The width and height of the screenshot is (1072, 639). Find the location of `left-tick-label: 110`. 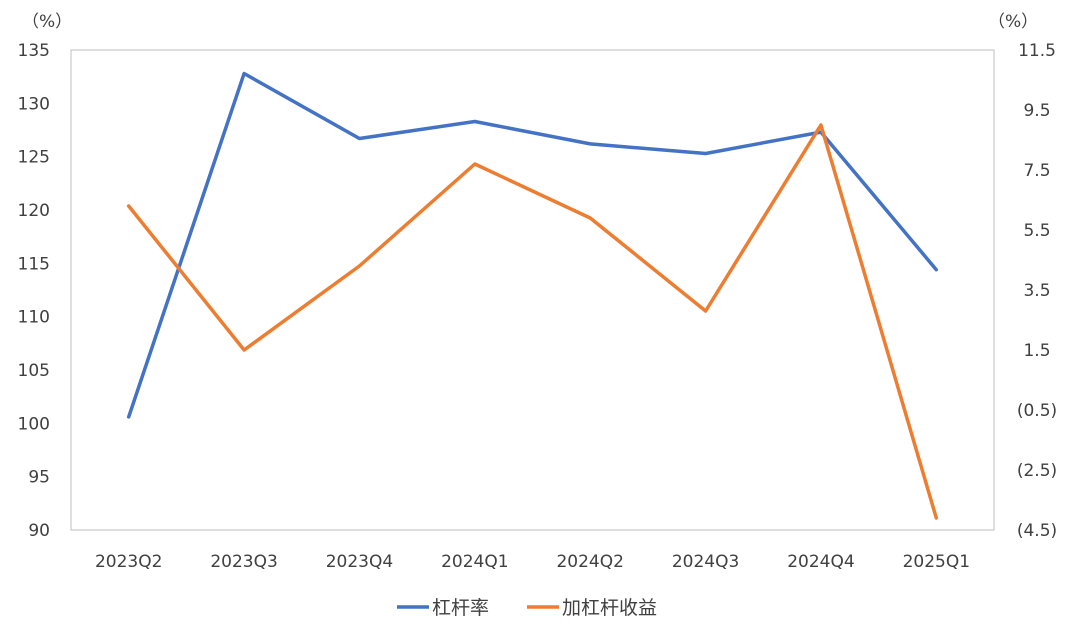

left-tick-label: 110 is located at coordinates (34, 318).